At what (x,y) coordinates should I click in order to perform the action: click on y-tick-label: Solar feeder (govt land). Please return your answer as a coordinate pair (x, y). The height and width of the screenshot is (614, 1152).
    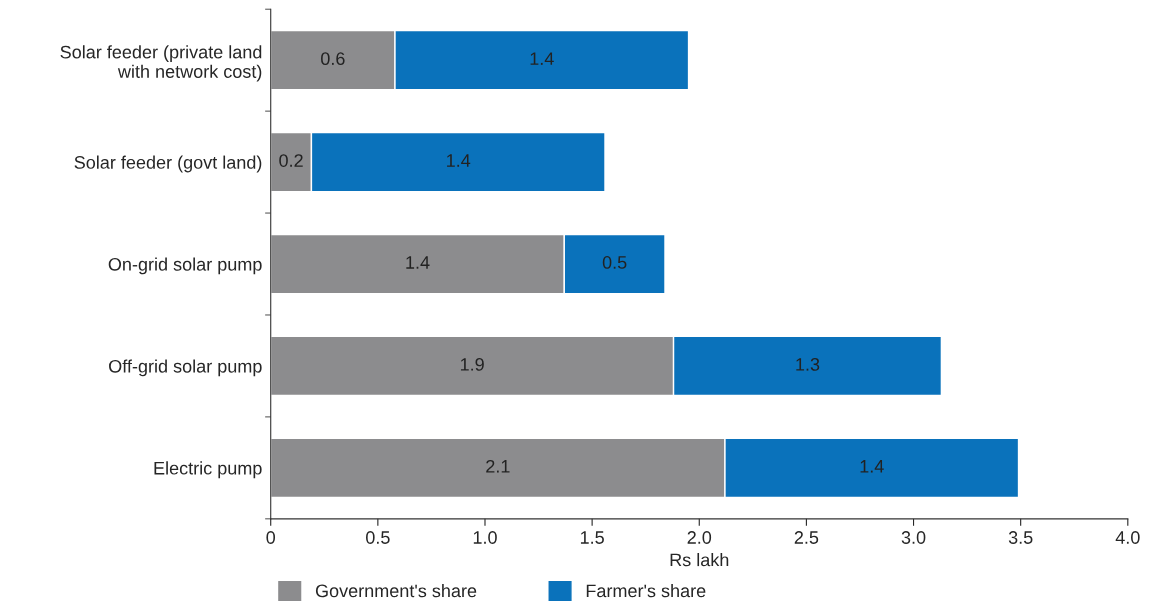
    Looking at the image, I should click on (168, 164).